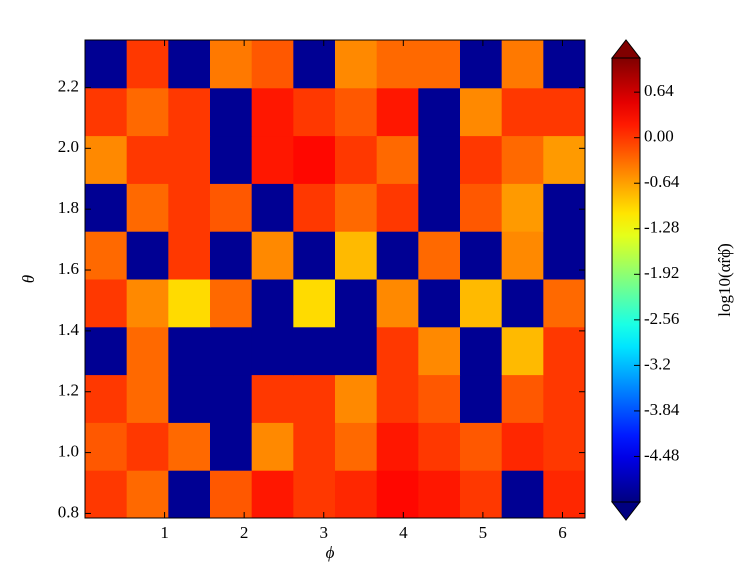 The height and width of the screenshot is (576, 747). I want to click on colorbar-tick-label: -2.56, so click(661, 318).